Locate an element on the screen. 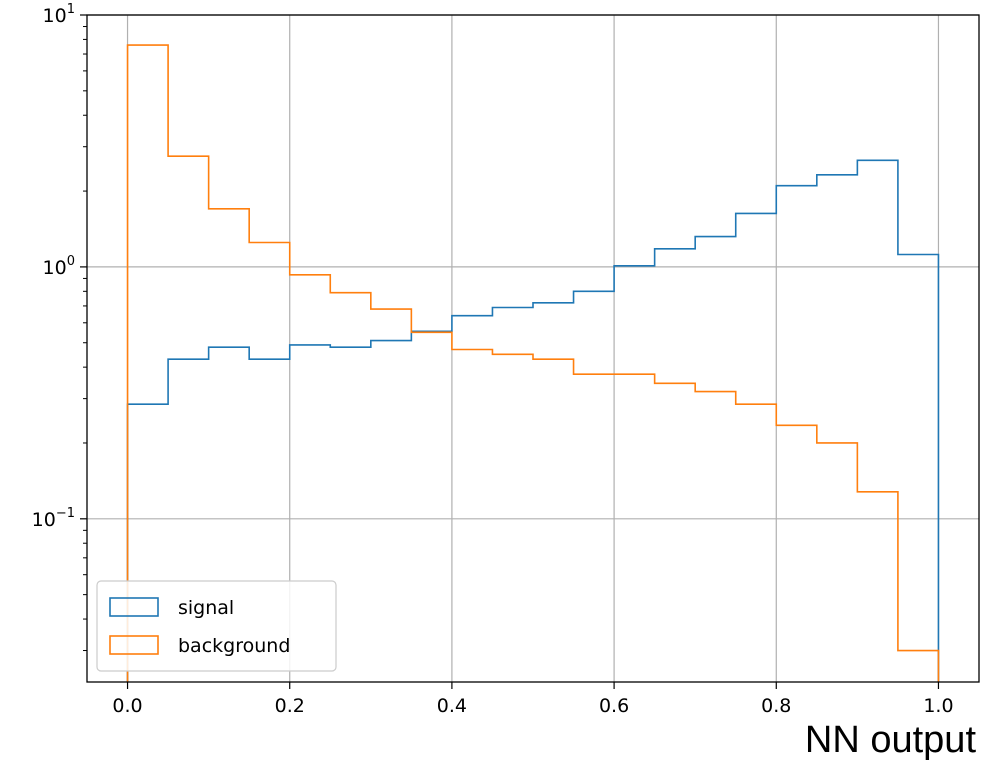 The width and height of the screenshot is (990, 763). y-tick-label: 10⁰ is located at coordinates (59, 266).